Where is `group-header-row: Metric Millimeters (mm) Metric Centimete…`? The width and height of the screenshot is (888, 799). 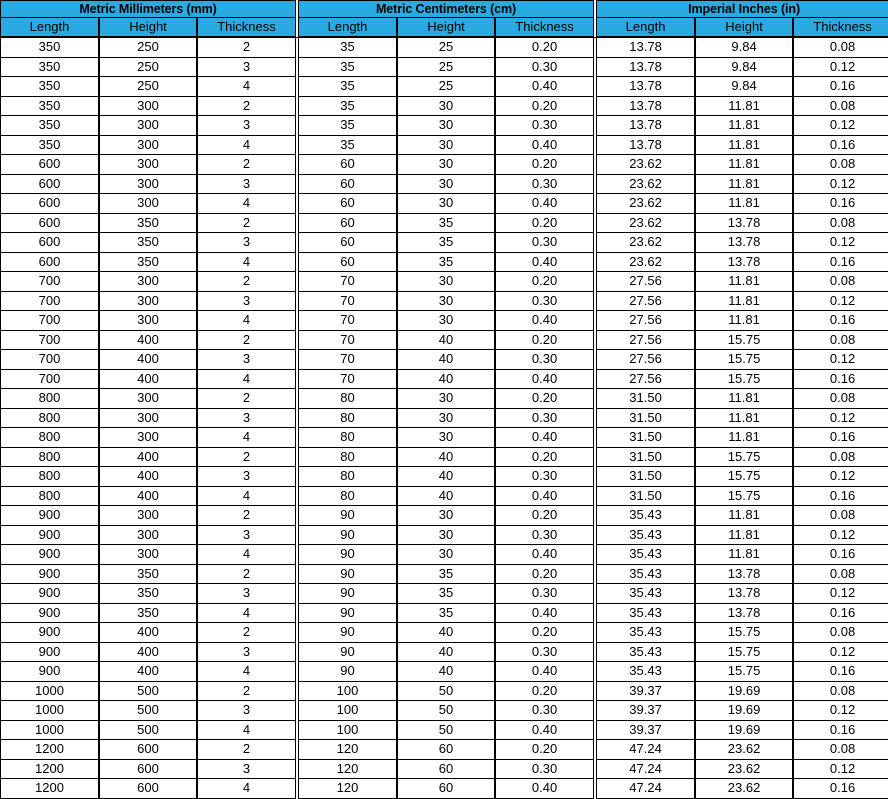 group-header-row: Metric Millimeters (mm) Metric Centimete… is located at coordinates (444, 9).